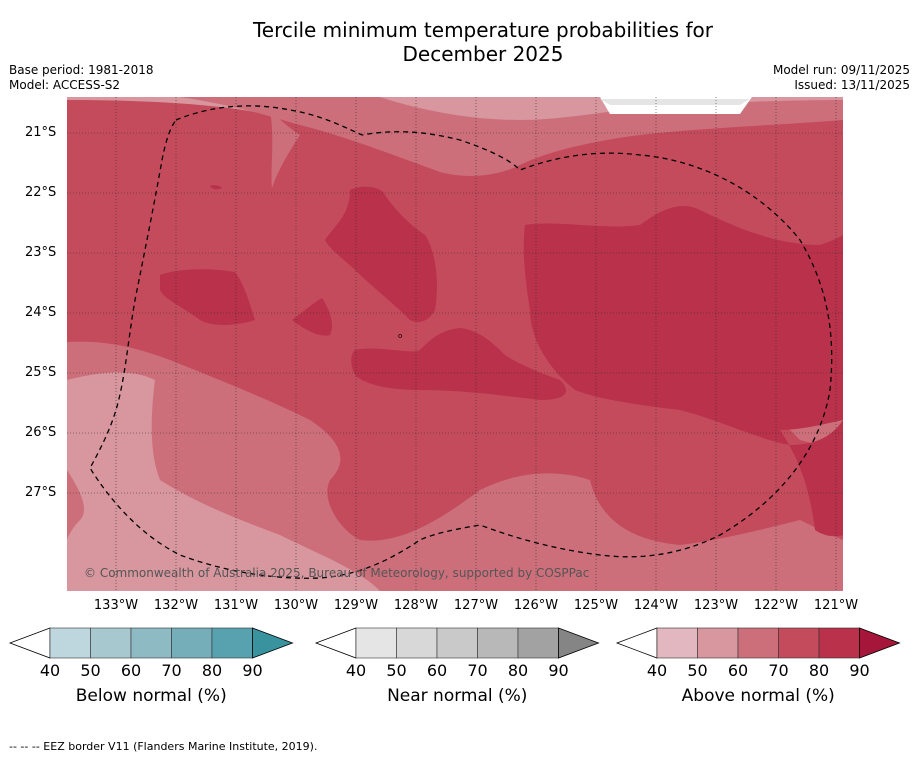 This screenshot has width=919, height=758. Describe the element at coordinates (236, 605) in the screenshot. I see `lon-label: 131°W` at that location.